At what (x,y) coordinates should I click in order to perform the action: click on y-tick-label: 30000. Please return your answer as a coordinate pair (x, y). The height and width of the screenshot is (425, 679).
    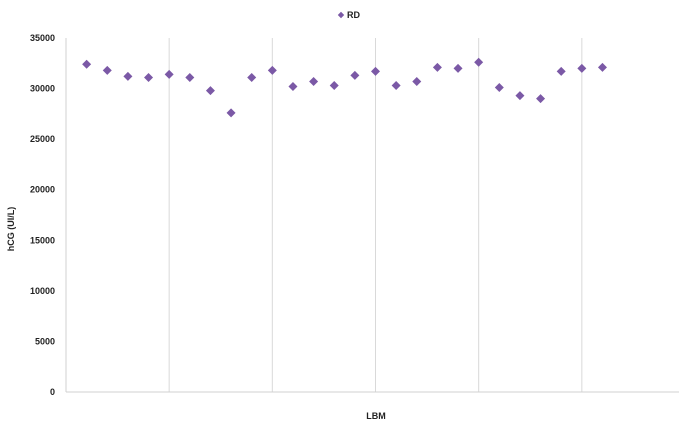
    Looking at the image, I should click on (42, 89).